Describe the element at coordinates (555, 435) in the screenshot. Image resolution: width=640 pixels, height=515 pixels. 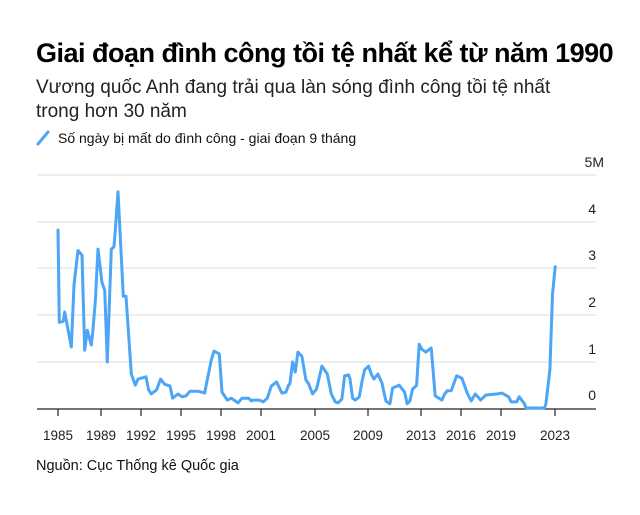
I see `x-tick-label: 2023` at that location.